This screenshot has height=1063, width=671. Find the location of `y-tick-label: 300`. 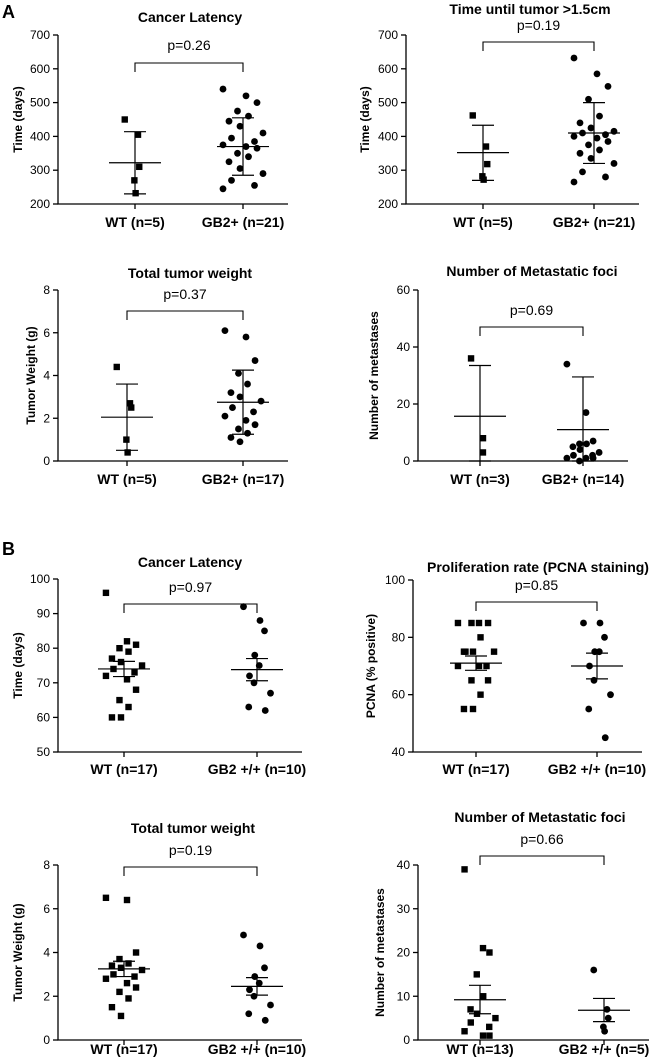

y-tick-label: 300 is located at coordinates (388, 170).